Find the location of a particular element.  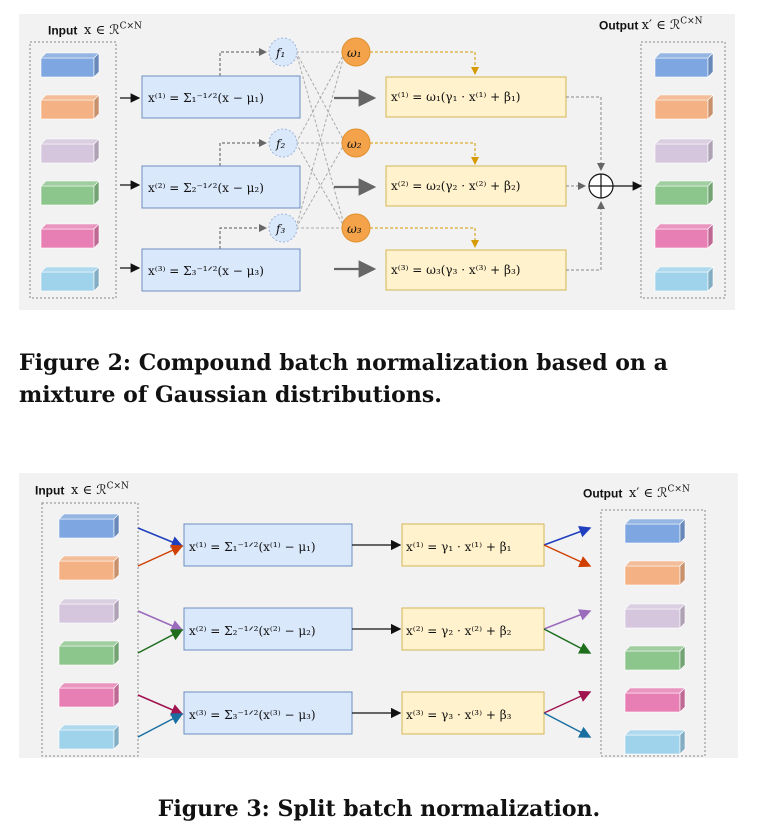

fig3-input-label: Input x ∈ ℛC×N is located at coordinates (82, 490).